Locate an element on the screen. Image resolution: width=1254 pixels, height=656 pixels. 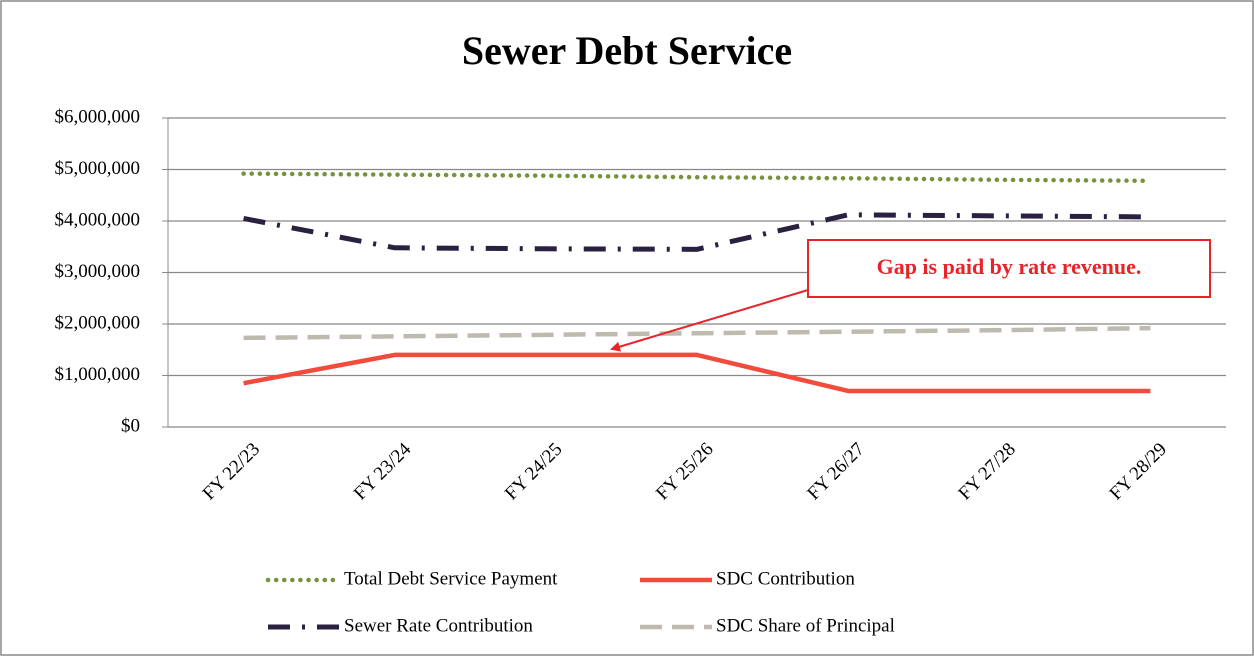
annotation: Gap is paid by rate revenue. is located at coordinates (1009, 266).